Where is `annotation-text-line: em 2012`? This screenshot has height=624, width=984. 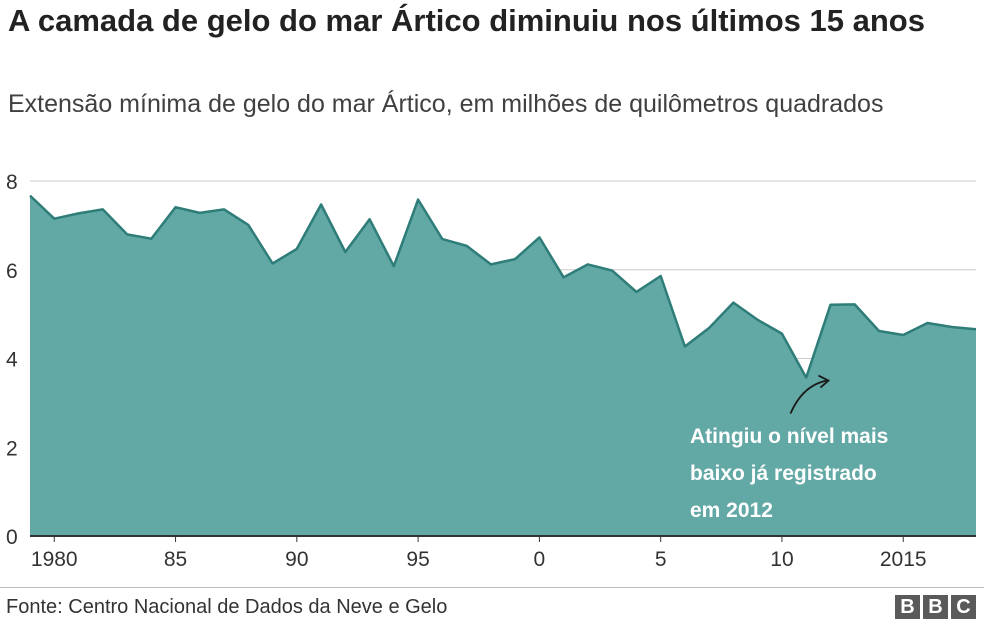 annotation-text-line: em 2012 is located at coordinates (731, 510).